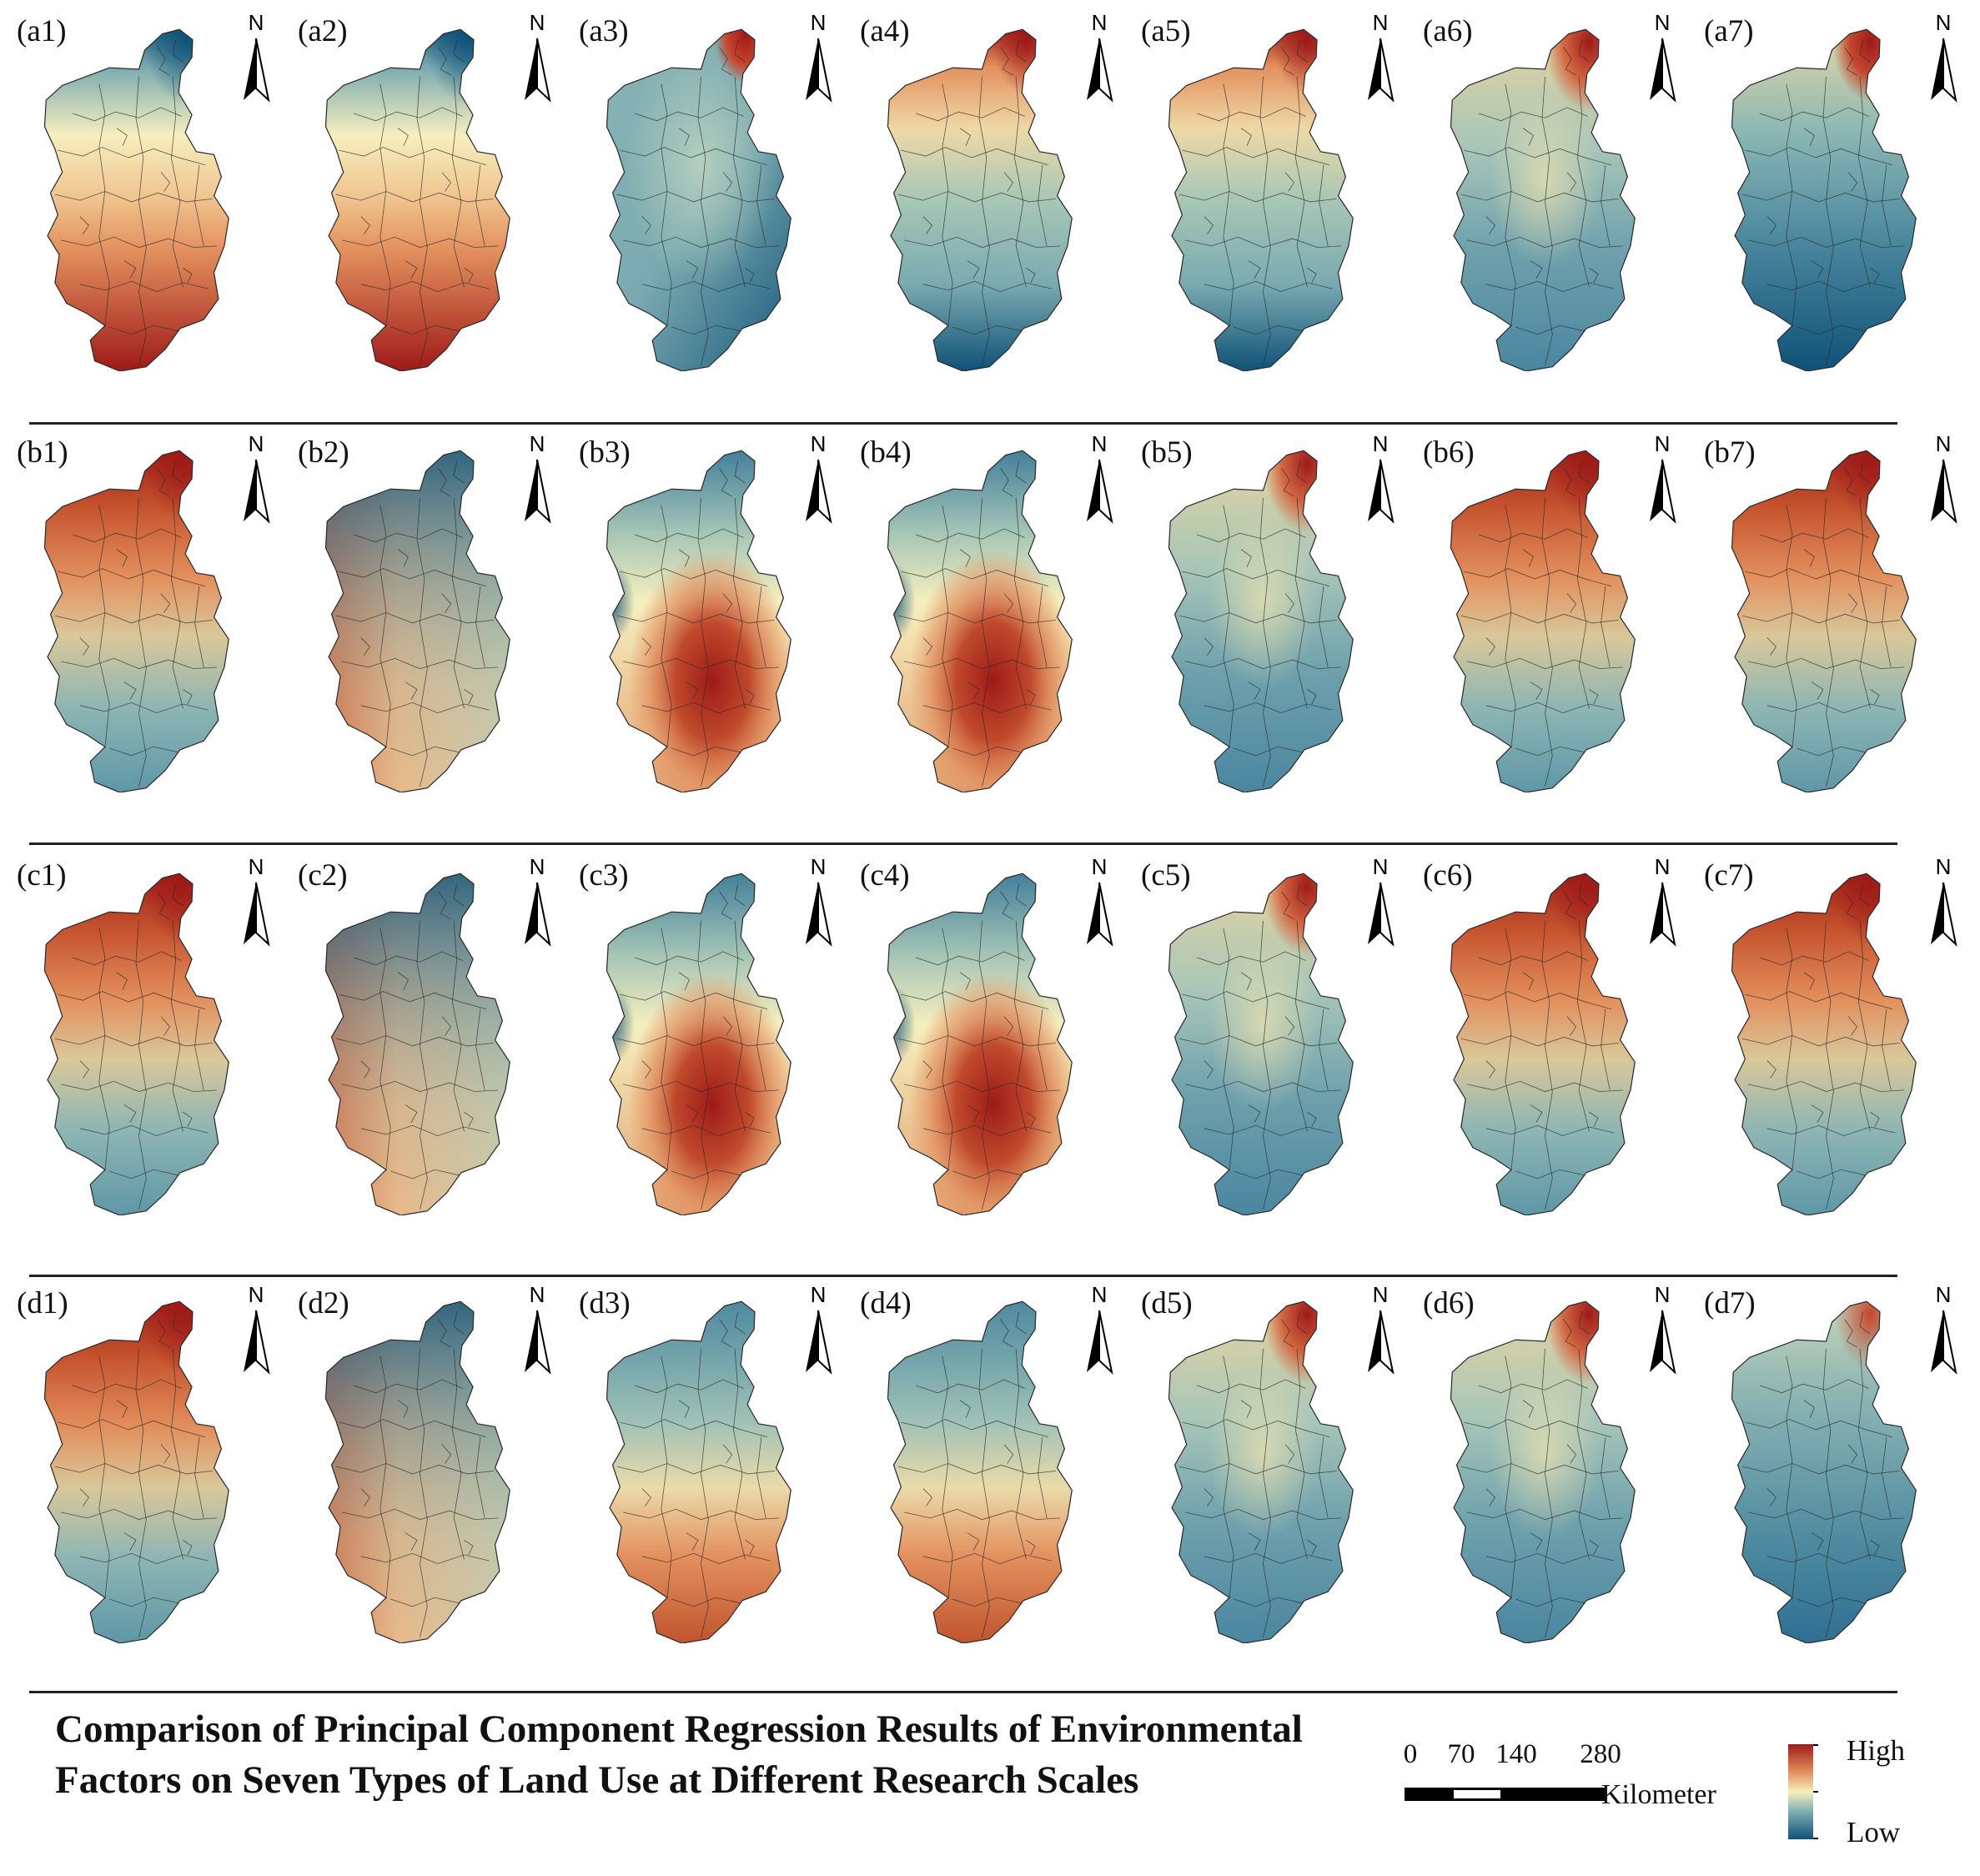  I want to click on scale-tick-140: 140, so click(1516, 1754).